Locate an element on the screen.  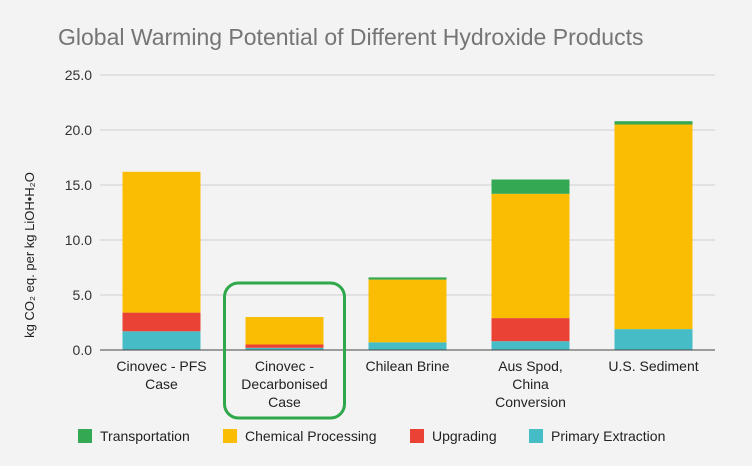
x-tick-label: Chilean Brine is located at coordinates (407, 366).